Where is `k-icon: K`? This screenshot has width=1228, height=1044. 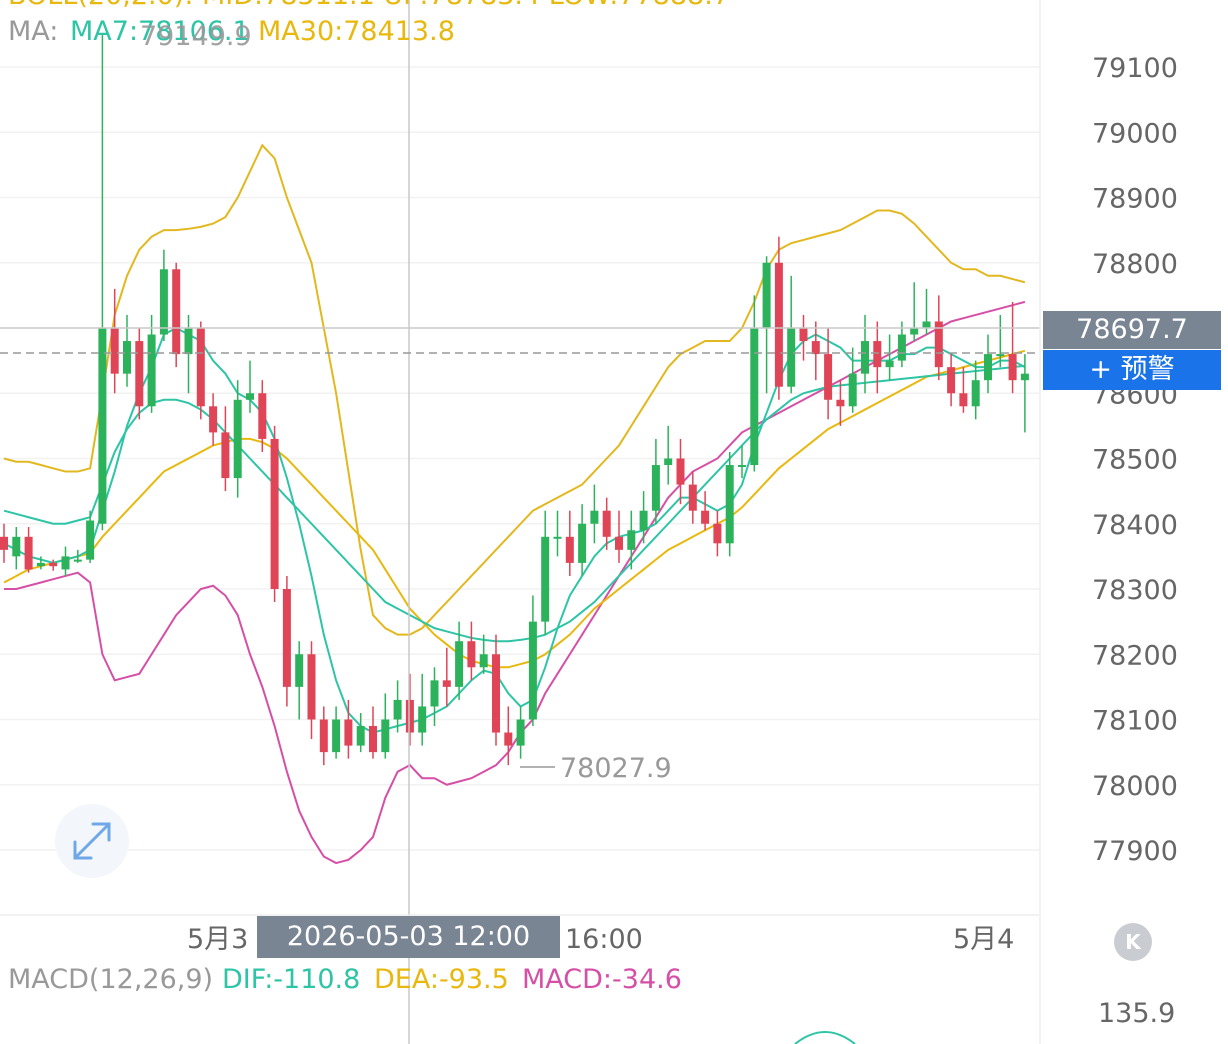
k-icon: K is located at coordinates (1133, 942).